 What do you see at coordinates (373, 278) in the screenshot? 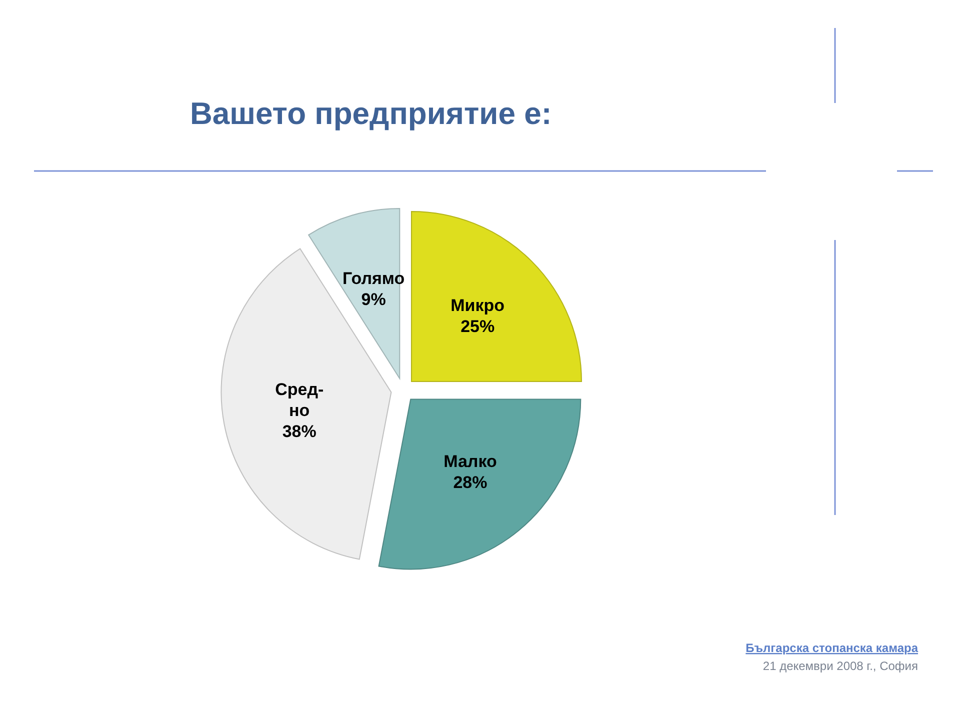
I see `slice-label: Голямо` at bounding box center [373, 278].